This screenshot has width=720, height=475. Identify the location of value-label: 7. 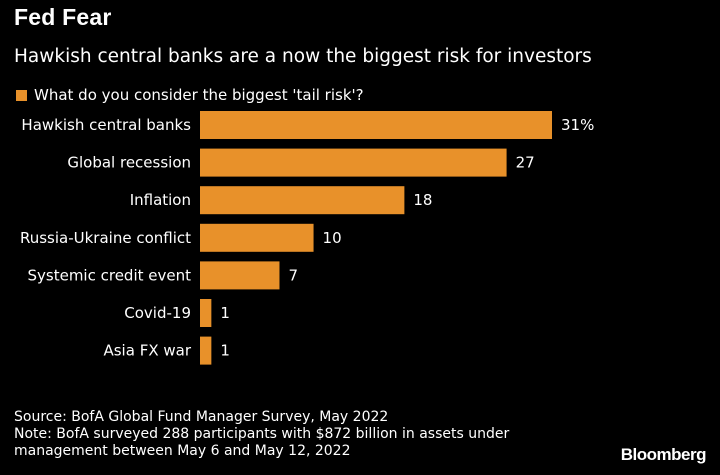
(293, 275).